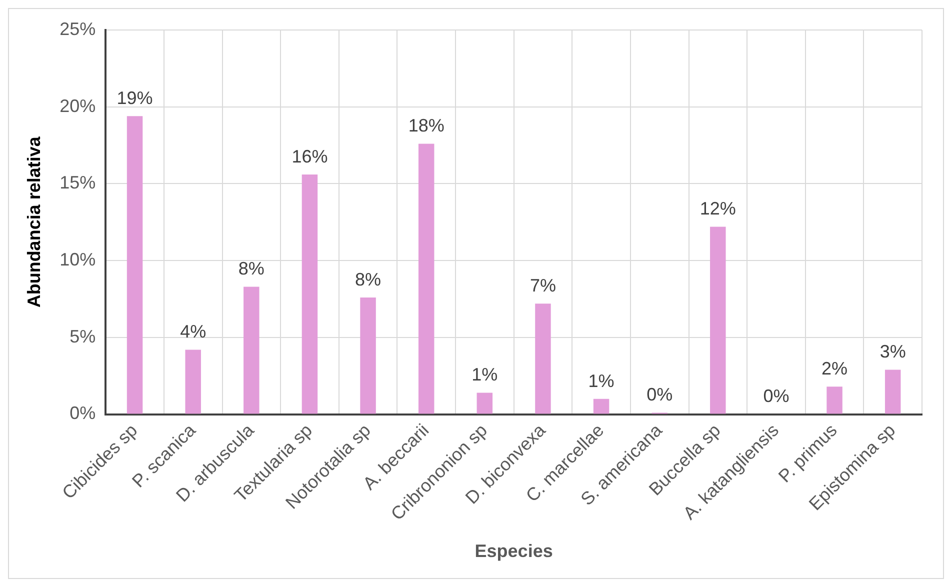 This screenshot has width=952, height=587. I want to click on y-tick-label: 20%, so click(78, 106).